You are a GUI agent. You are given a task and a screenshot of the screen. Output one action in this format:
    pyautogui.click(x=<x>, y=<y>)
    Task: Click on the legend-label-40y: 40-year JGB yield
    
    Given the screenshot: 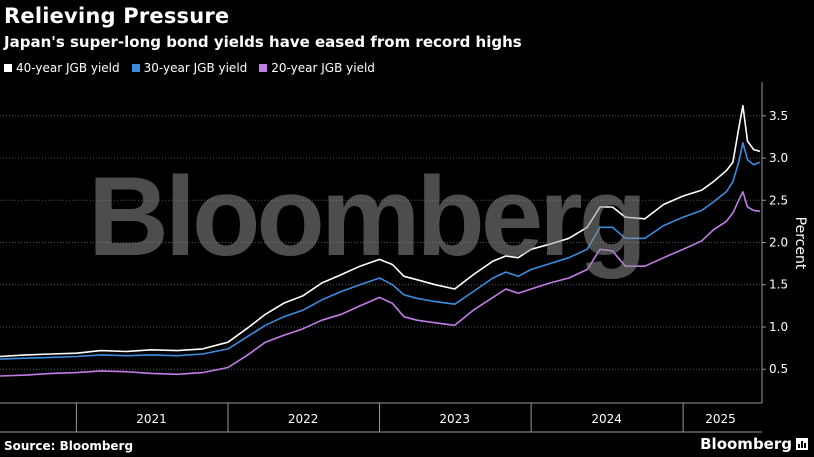 What is the action you would take?
    pyautogui.click(x=68, y=68)
    